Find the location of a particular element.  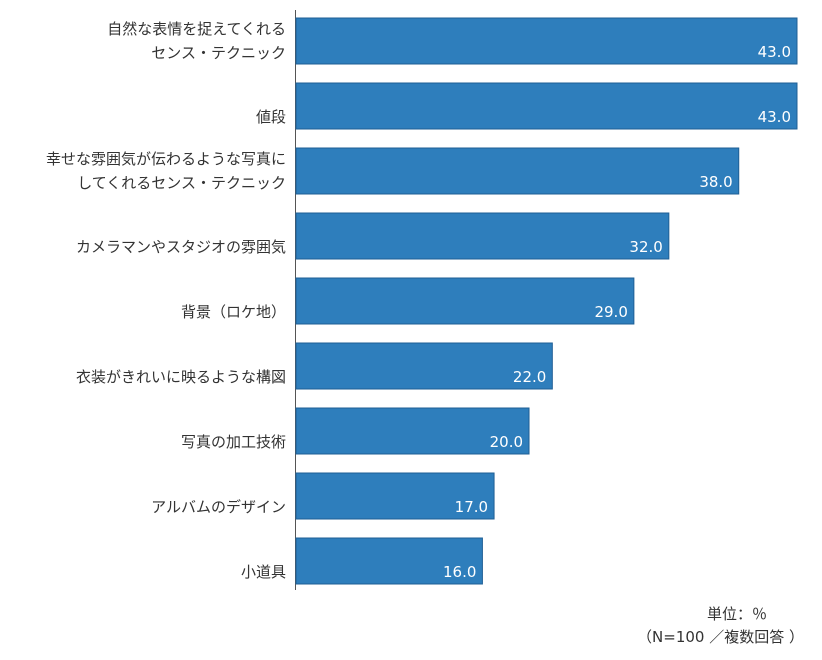

category-label-0: 自然な表情を捉えてくれるセンス・テクニック is located at coordinates (196, 41).